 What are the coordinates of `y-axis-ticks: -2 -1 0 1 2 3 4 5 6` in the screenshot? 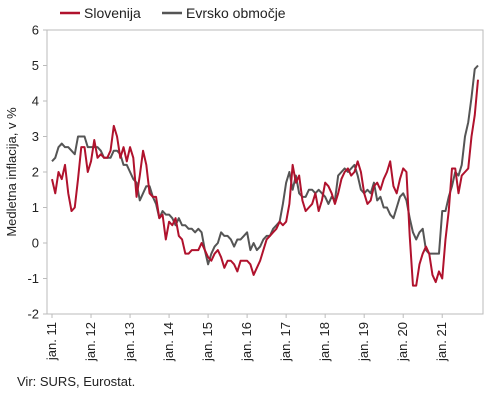 It's located at (37, 172).